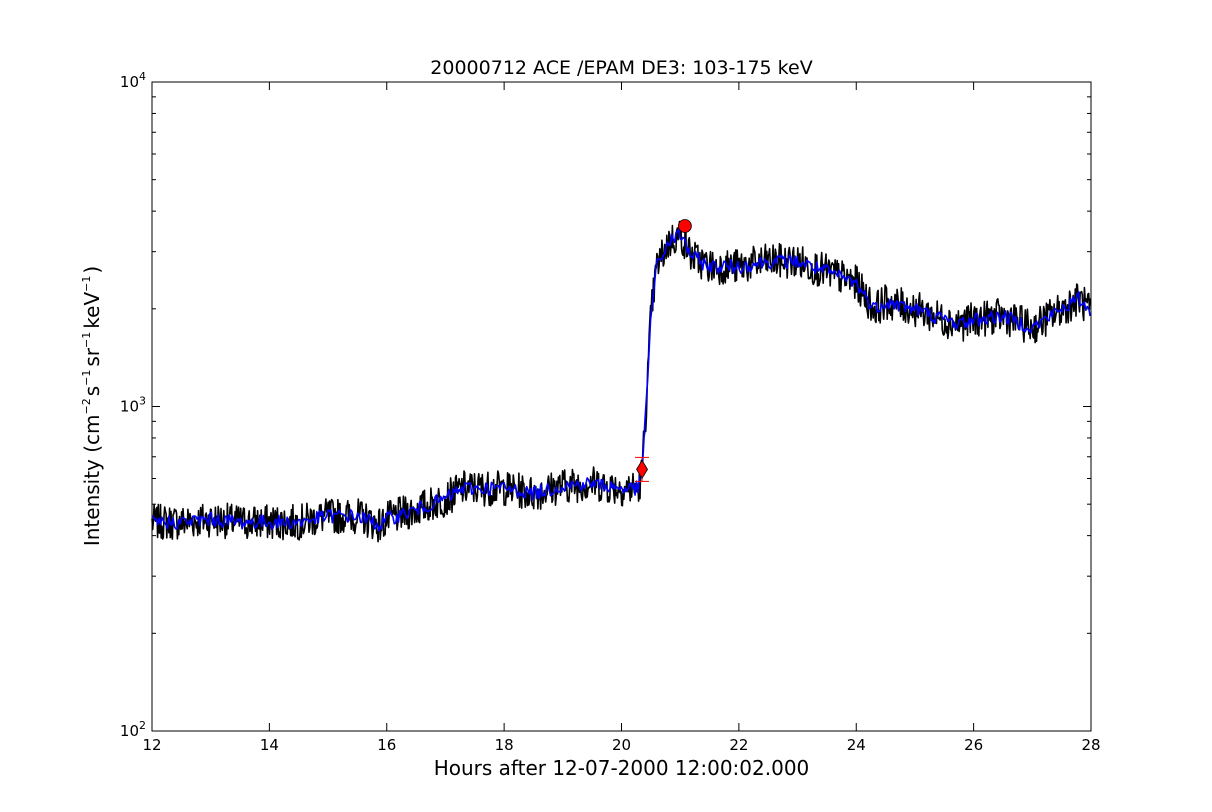  Describe the element at coordinates (684, 226) in the screenshot. I see `peak-marker-circle` at that location.